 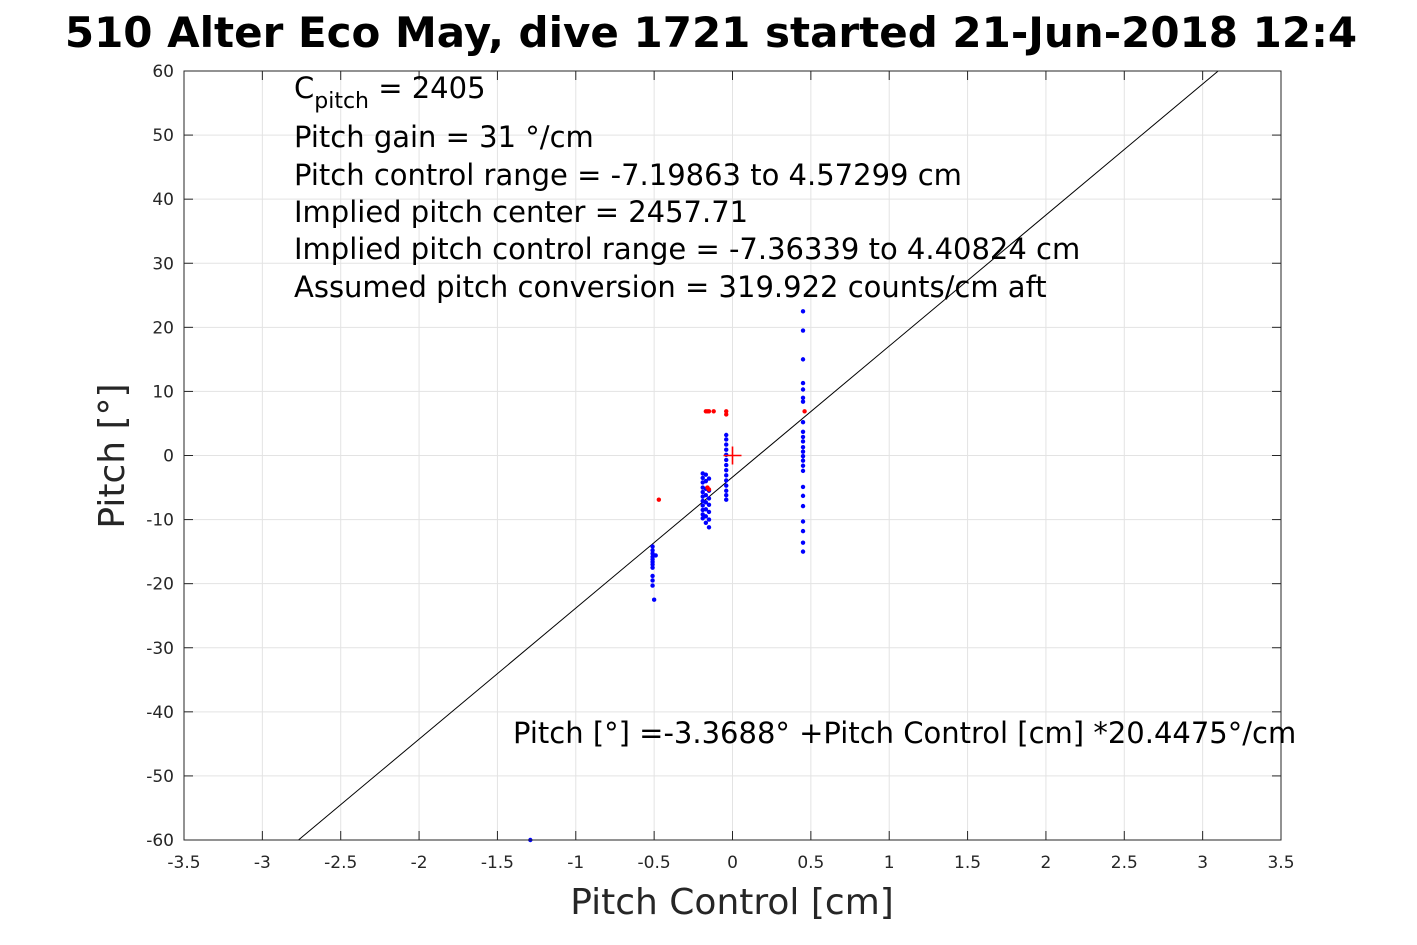 What do you see at coordinates (497, 863) in the screenshot?
I see `x-tick-label: -1.5` at bounding box center [497, 863].